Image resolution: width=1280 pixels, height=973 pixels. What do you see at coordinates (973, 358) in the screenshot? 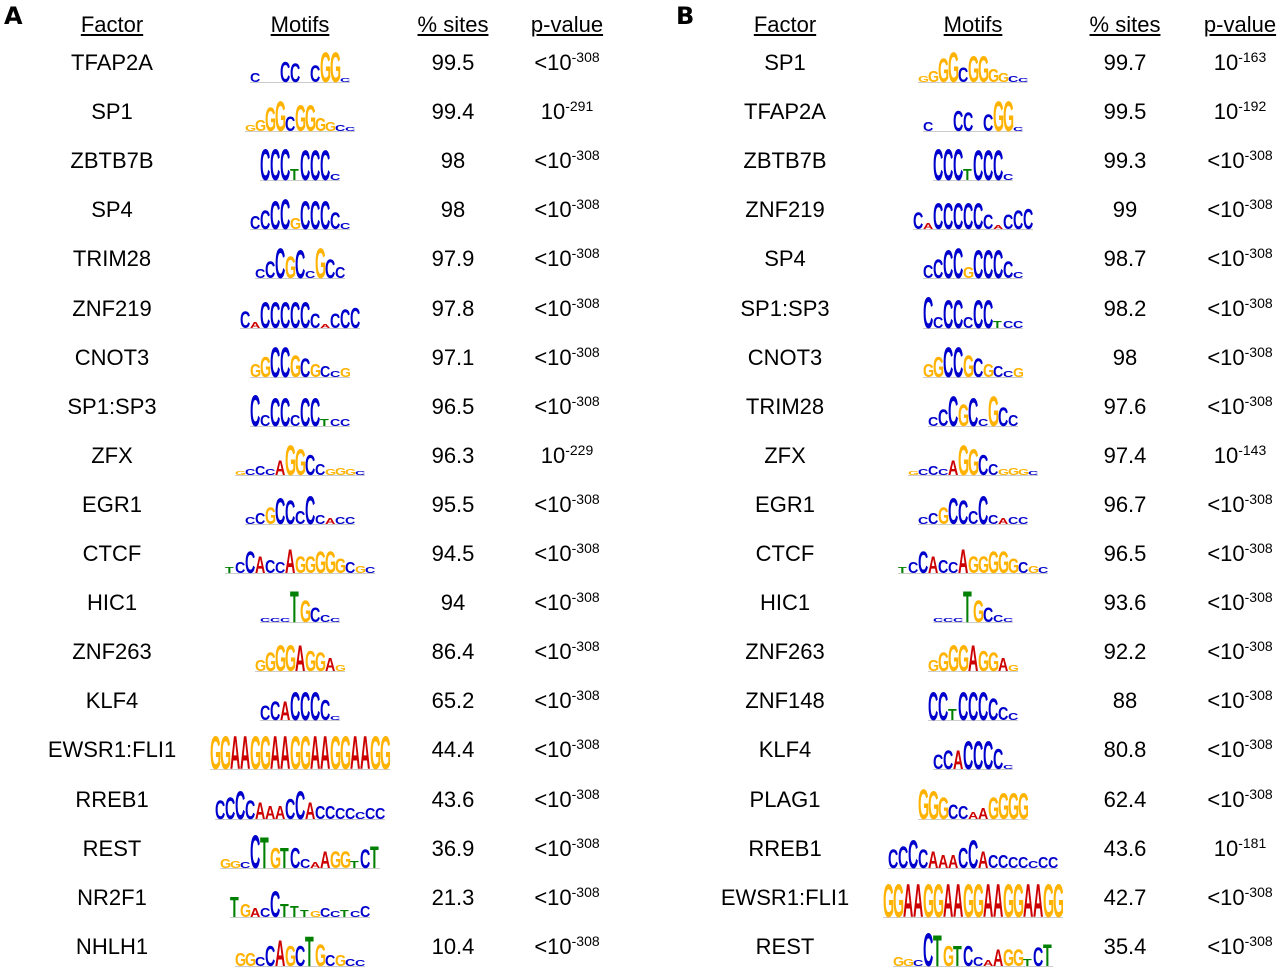
I see `motif-logo-cell: GGCCGCGCCG` at bounding box center [973, 358].